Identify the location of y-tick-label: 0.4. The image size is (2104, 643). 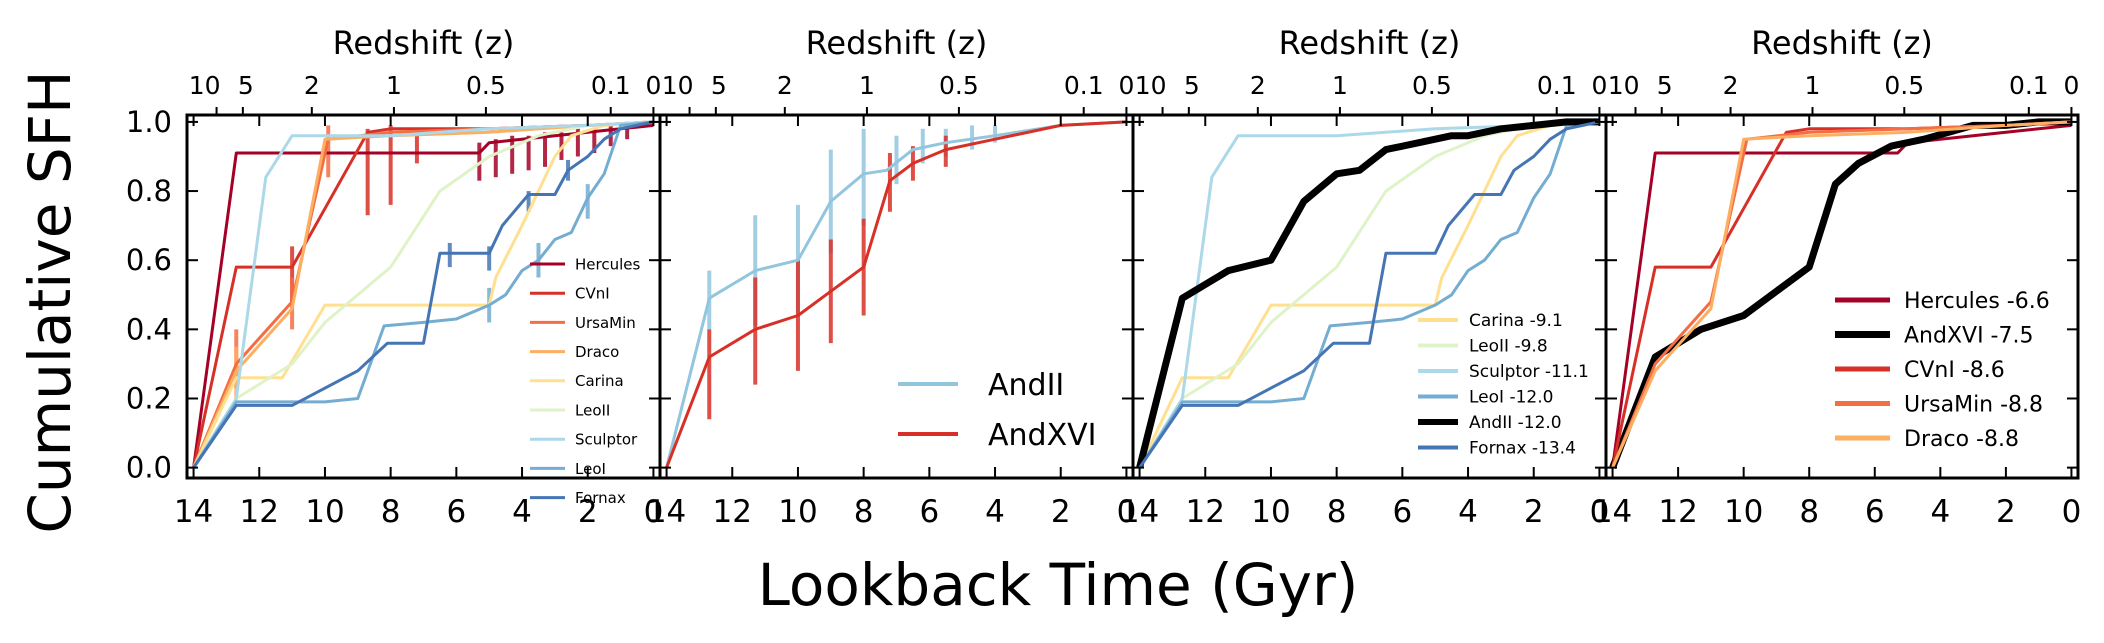
(149, 329).